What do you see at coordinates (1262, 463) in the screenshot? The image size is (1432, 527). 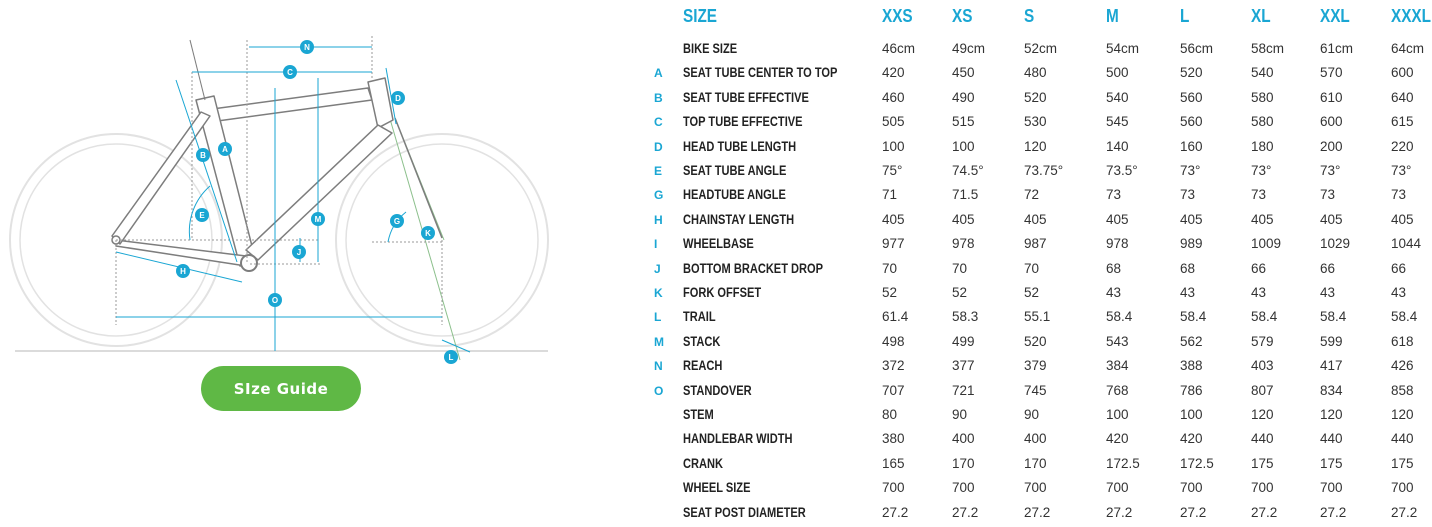 I see `cell-value: 175` at bounding box center [1262, 463].